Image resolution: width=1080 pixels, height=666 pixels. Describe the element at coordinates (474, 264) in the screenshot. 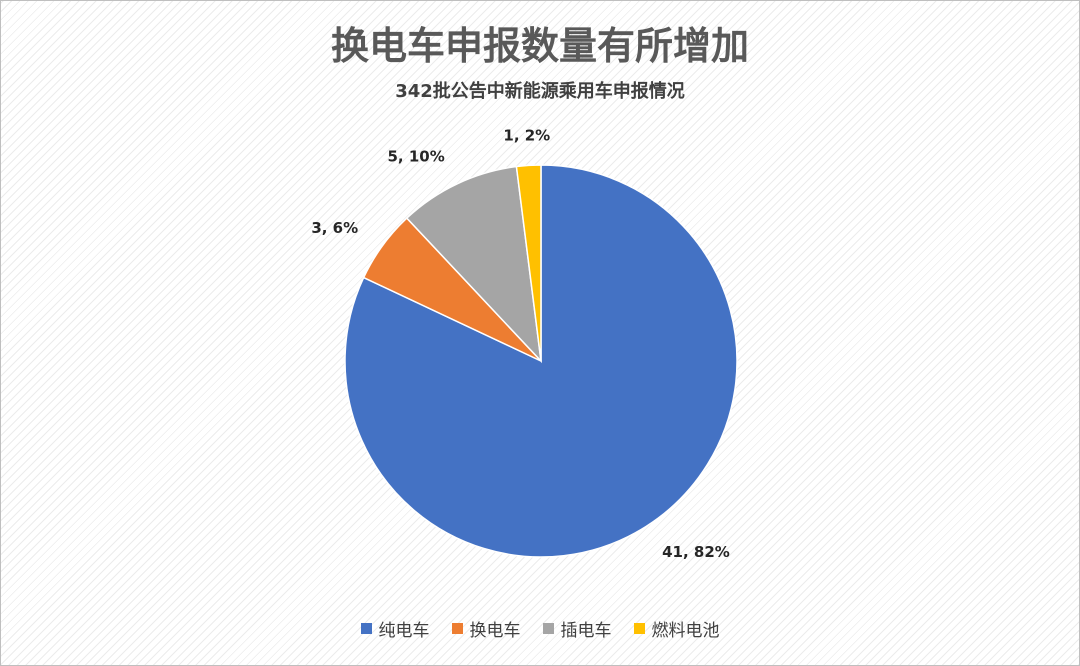

I see `pie-slice-phev` at that location.